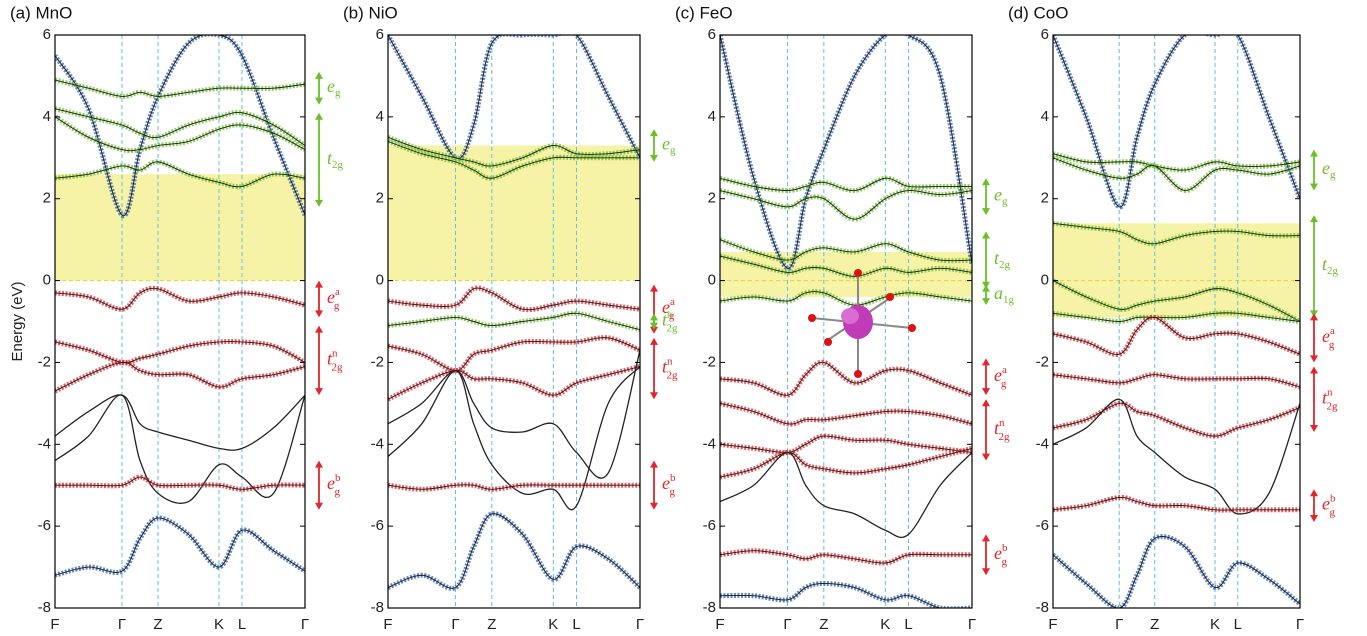 This screenshot has height=636, width=1367. What do you see at coordinates (1042, 443) in the screenshot?
I see `y-tick-label: -4` at bounding box center [1042, 443].